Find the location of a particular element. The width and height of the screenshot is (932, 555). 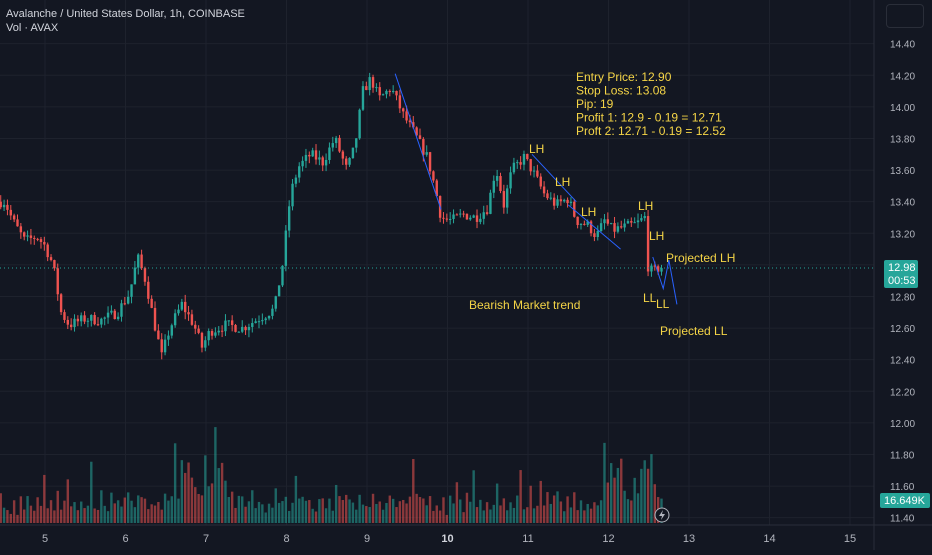

volume-value: 16.649K is located at coordinates (905, 501).